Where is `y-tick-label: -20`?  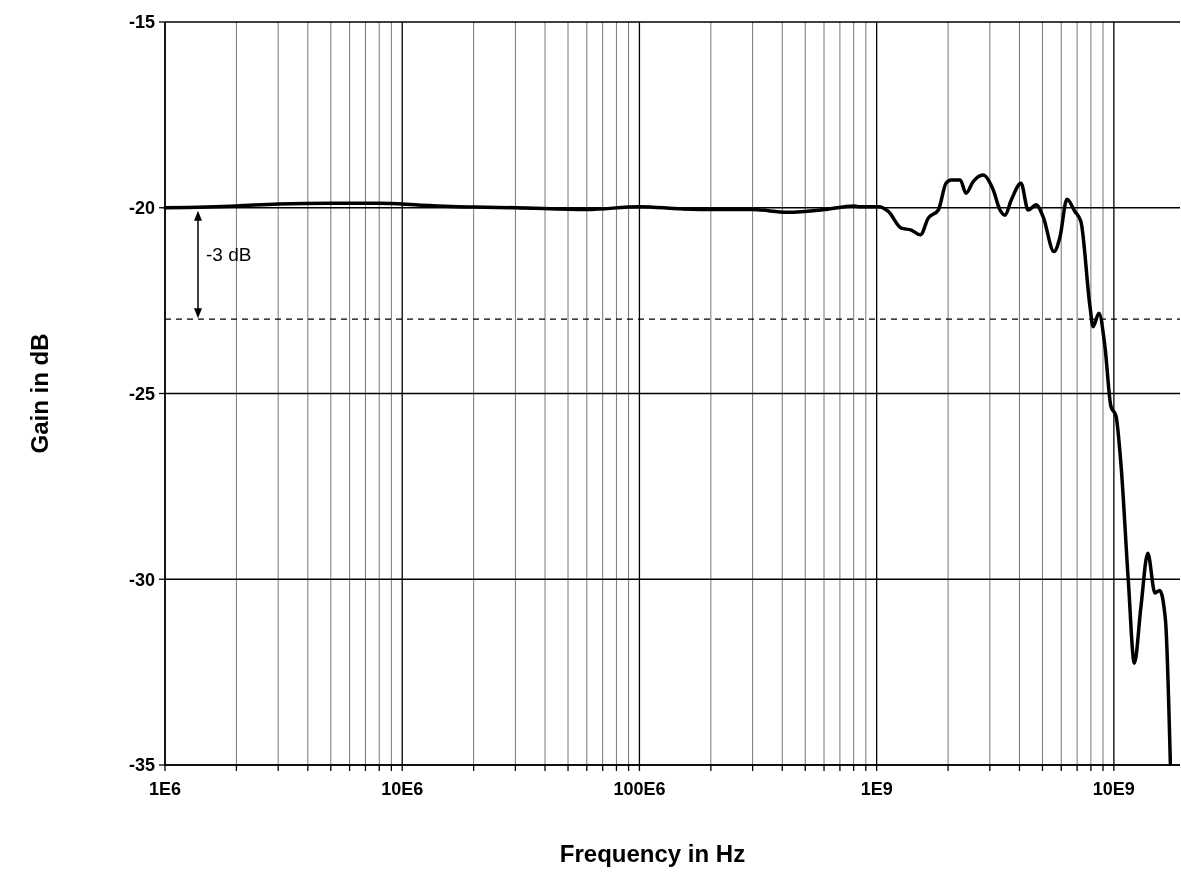 y-tick-label: -20 is located at coordinates (141, 208).